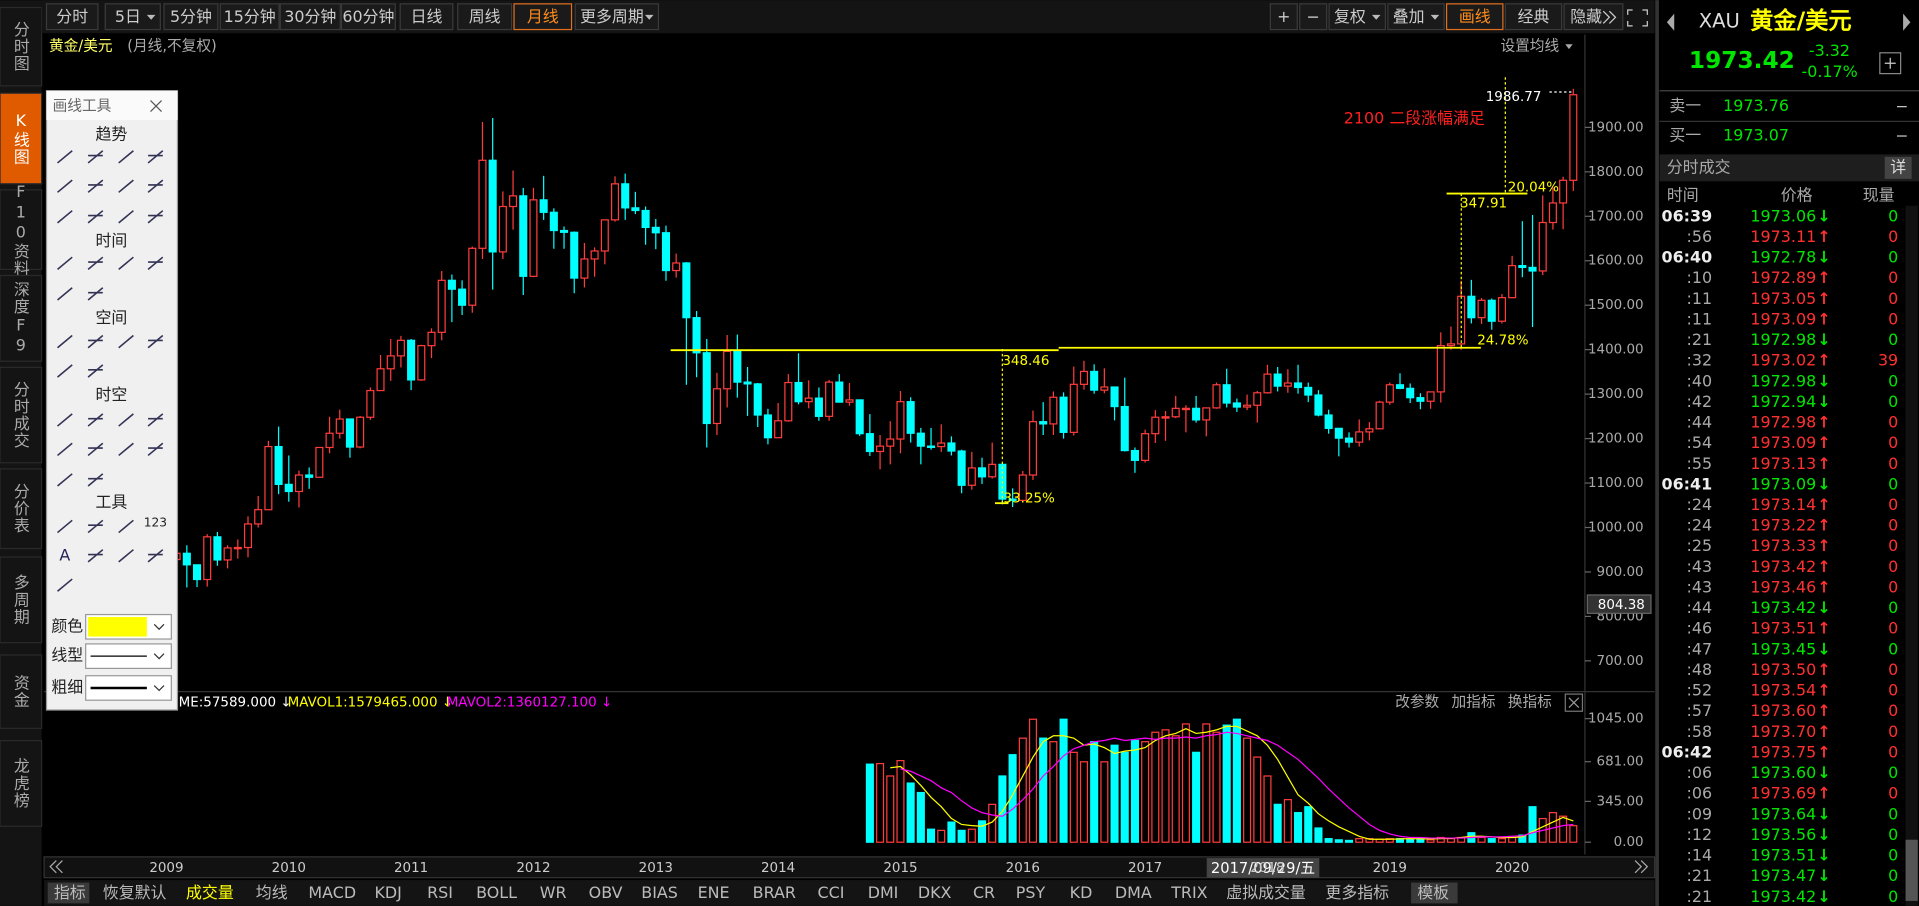 The height and width of the screenshot is (906, 1919). Describe the element at coordinates (135, 892) in the screenshot. I see `tab-label: 恢复默认` at that location.